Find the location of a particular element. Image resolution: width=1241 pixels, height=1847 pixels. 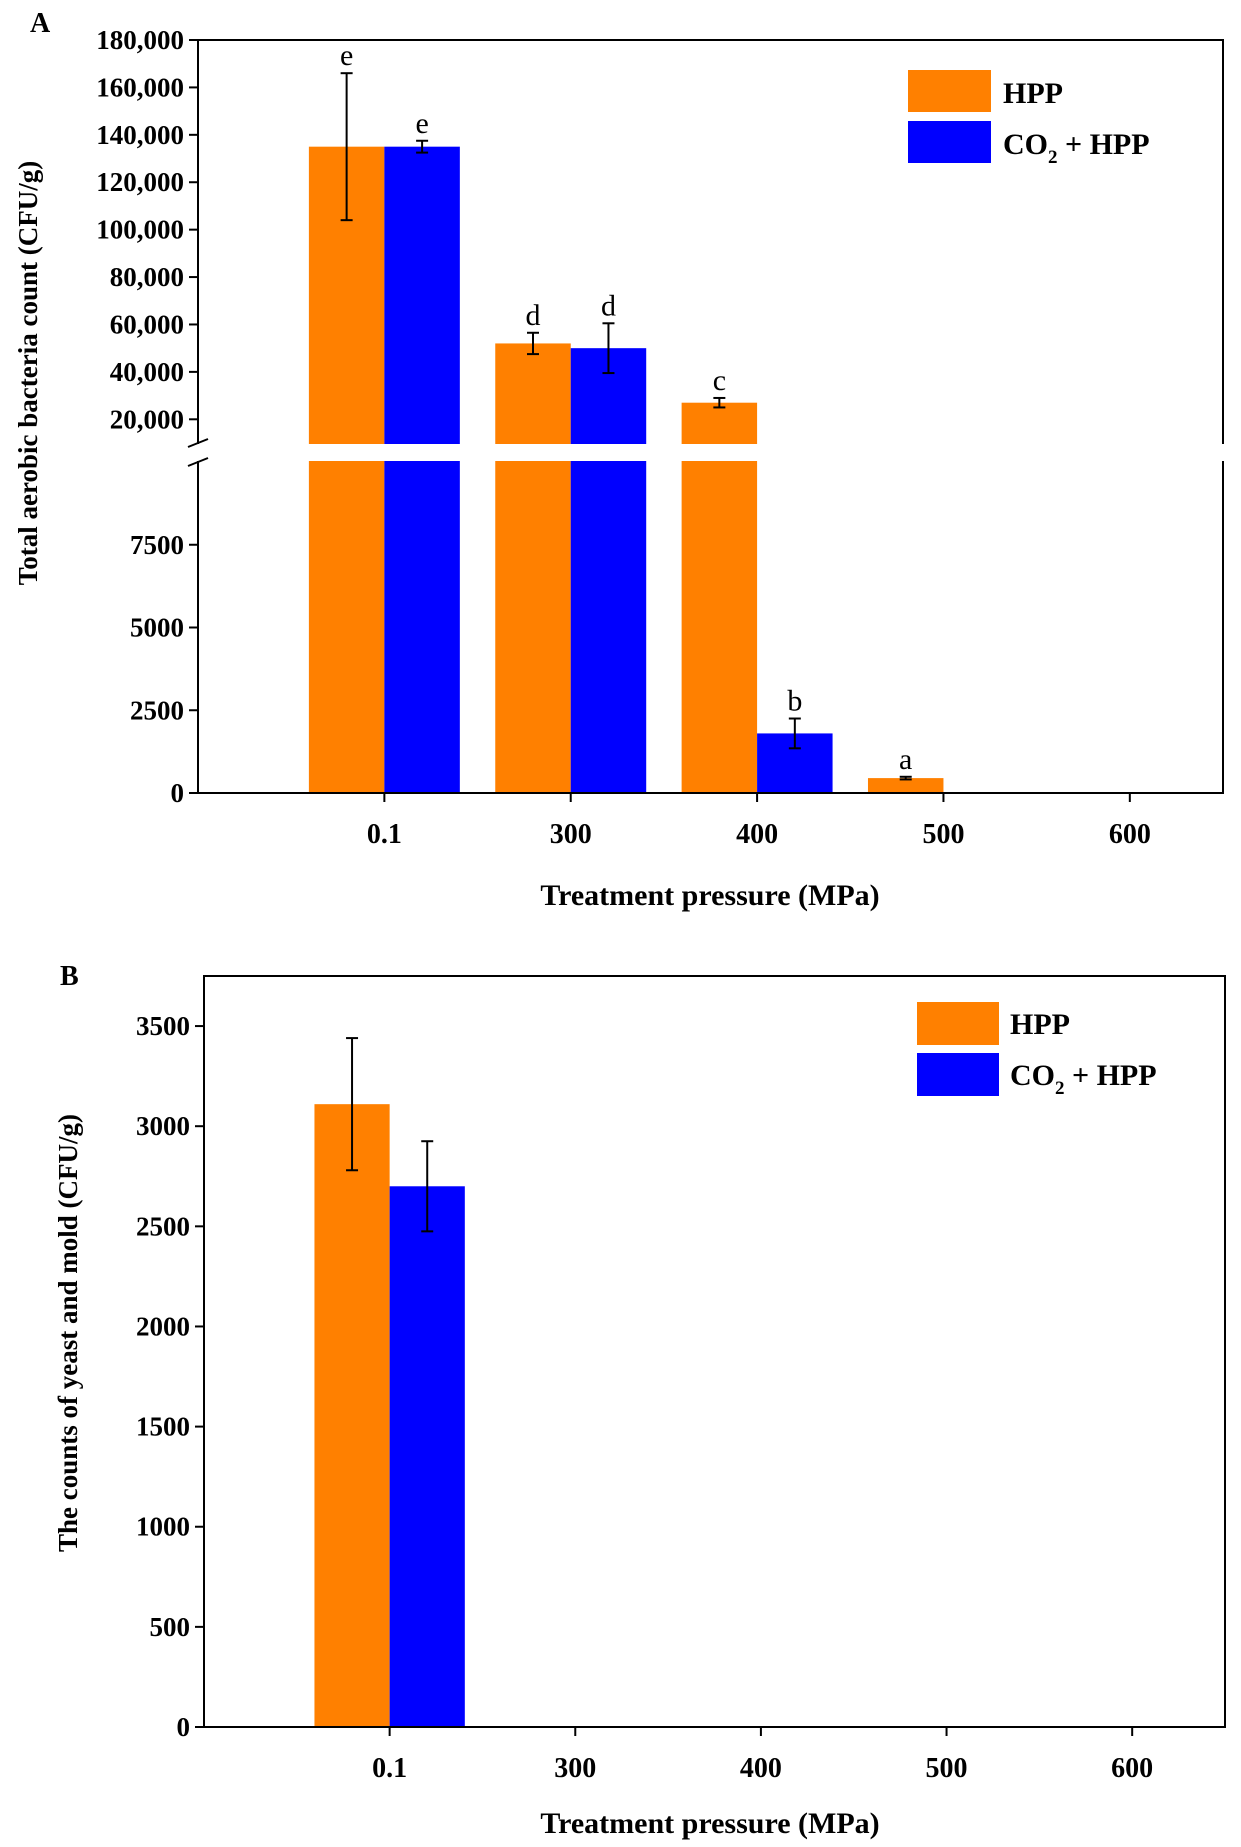

y-tick-label: 60,000 is located at coordinates (147, 324).